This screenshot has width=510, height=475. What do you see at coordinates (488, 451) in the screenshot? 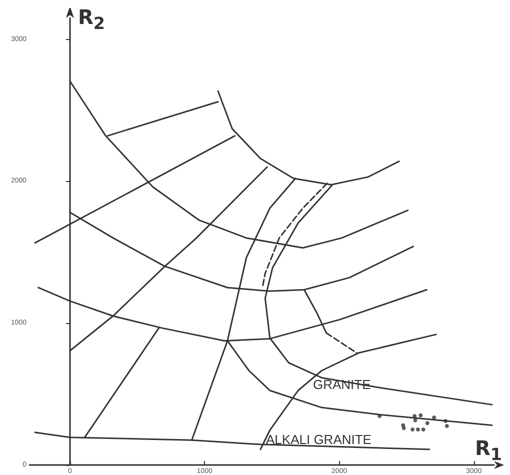
I see `x-axis-title: R$_{1}$` at bounding box center [488, 451].